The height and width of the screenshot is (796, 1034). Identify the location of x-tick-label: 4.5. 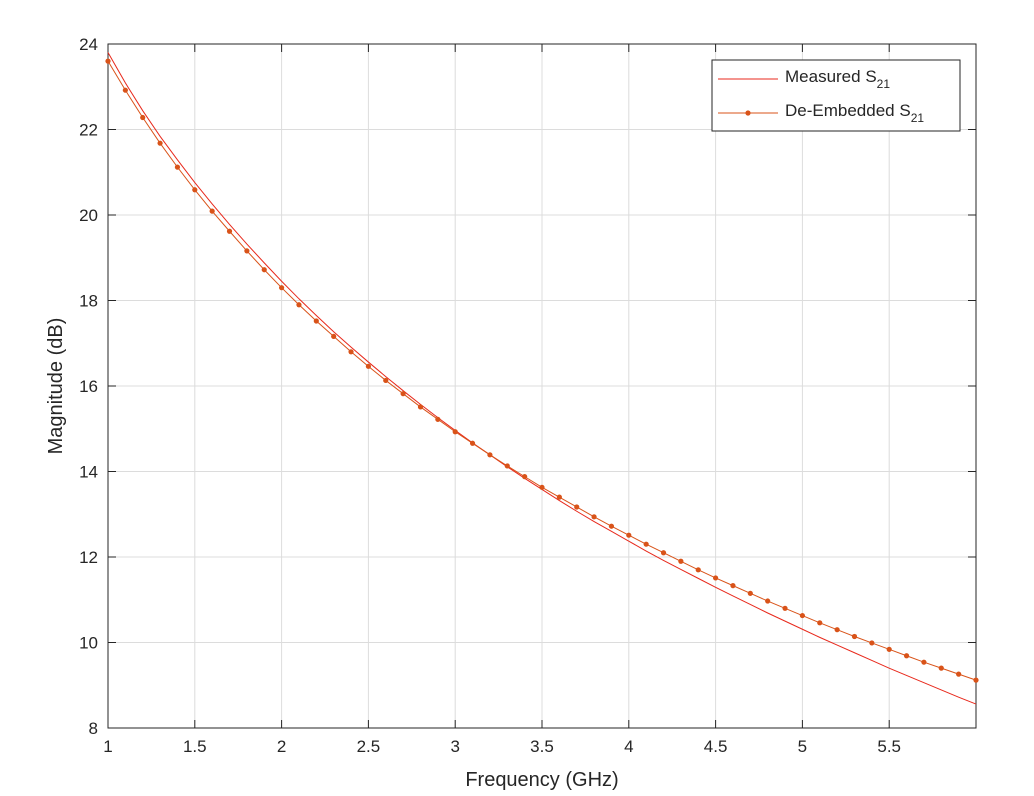
(716, 746).